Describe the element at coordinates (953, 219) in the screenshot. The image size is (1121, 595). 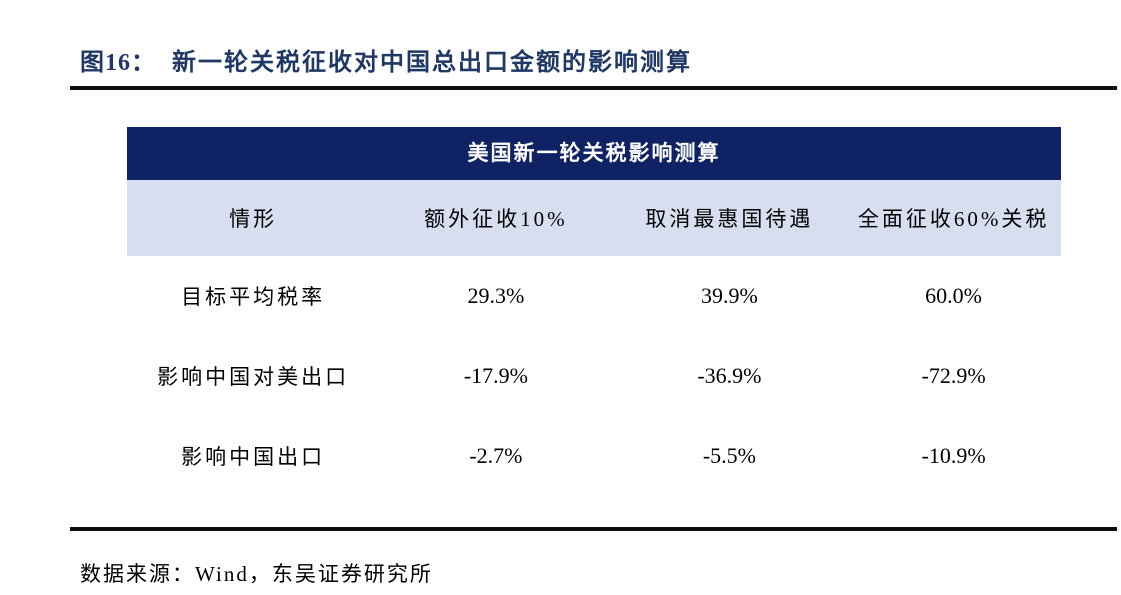
I see `column-header-full-60pct: 全面征收60%关税` at that location.